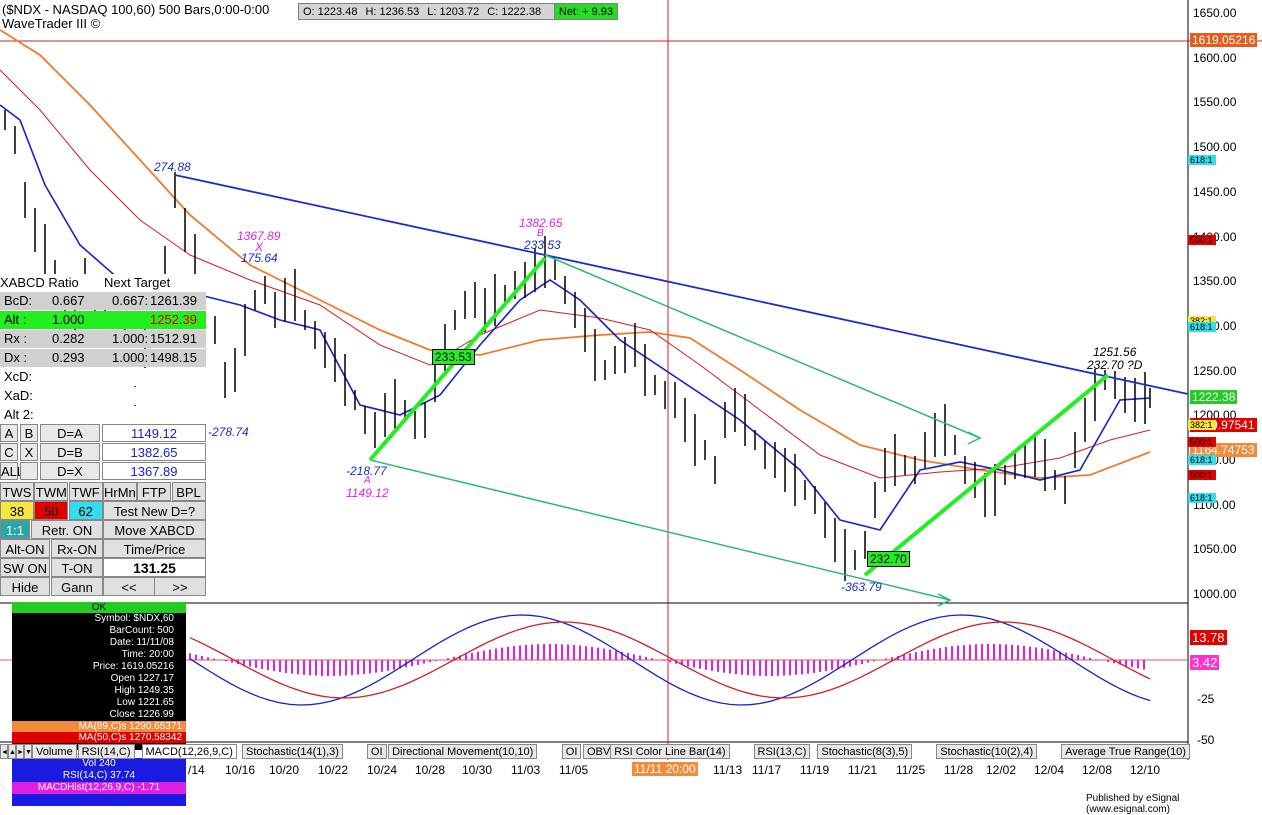  What do you see at coordinates (1125, 751) in the screenshot?
I see `study-tab: Average True Range(10)` at bounding box center [1125, 751].